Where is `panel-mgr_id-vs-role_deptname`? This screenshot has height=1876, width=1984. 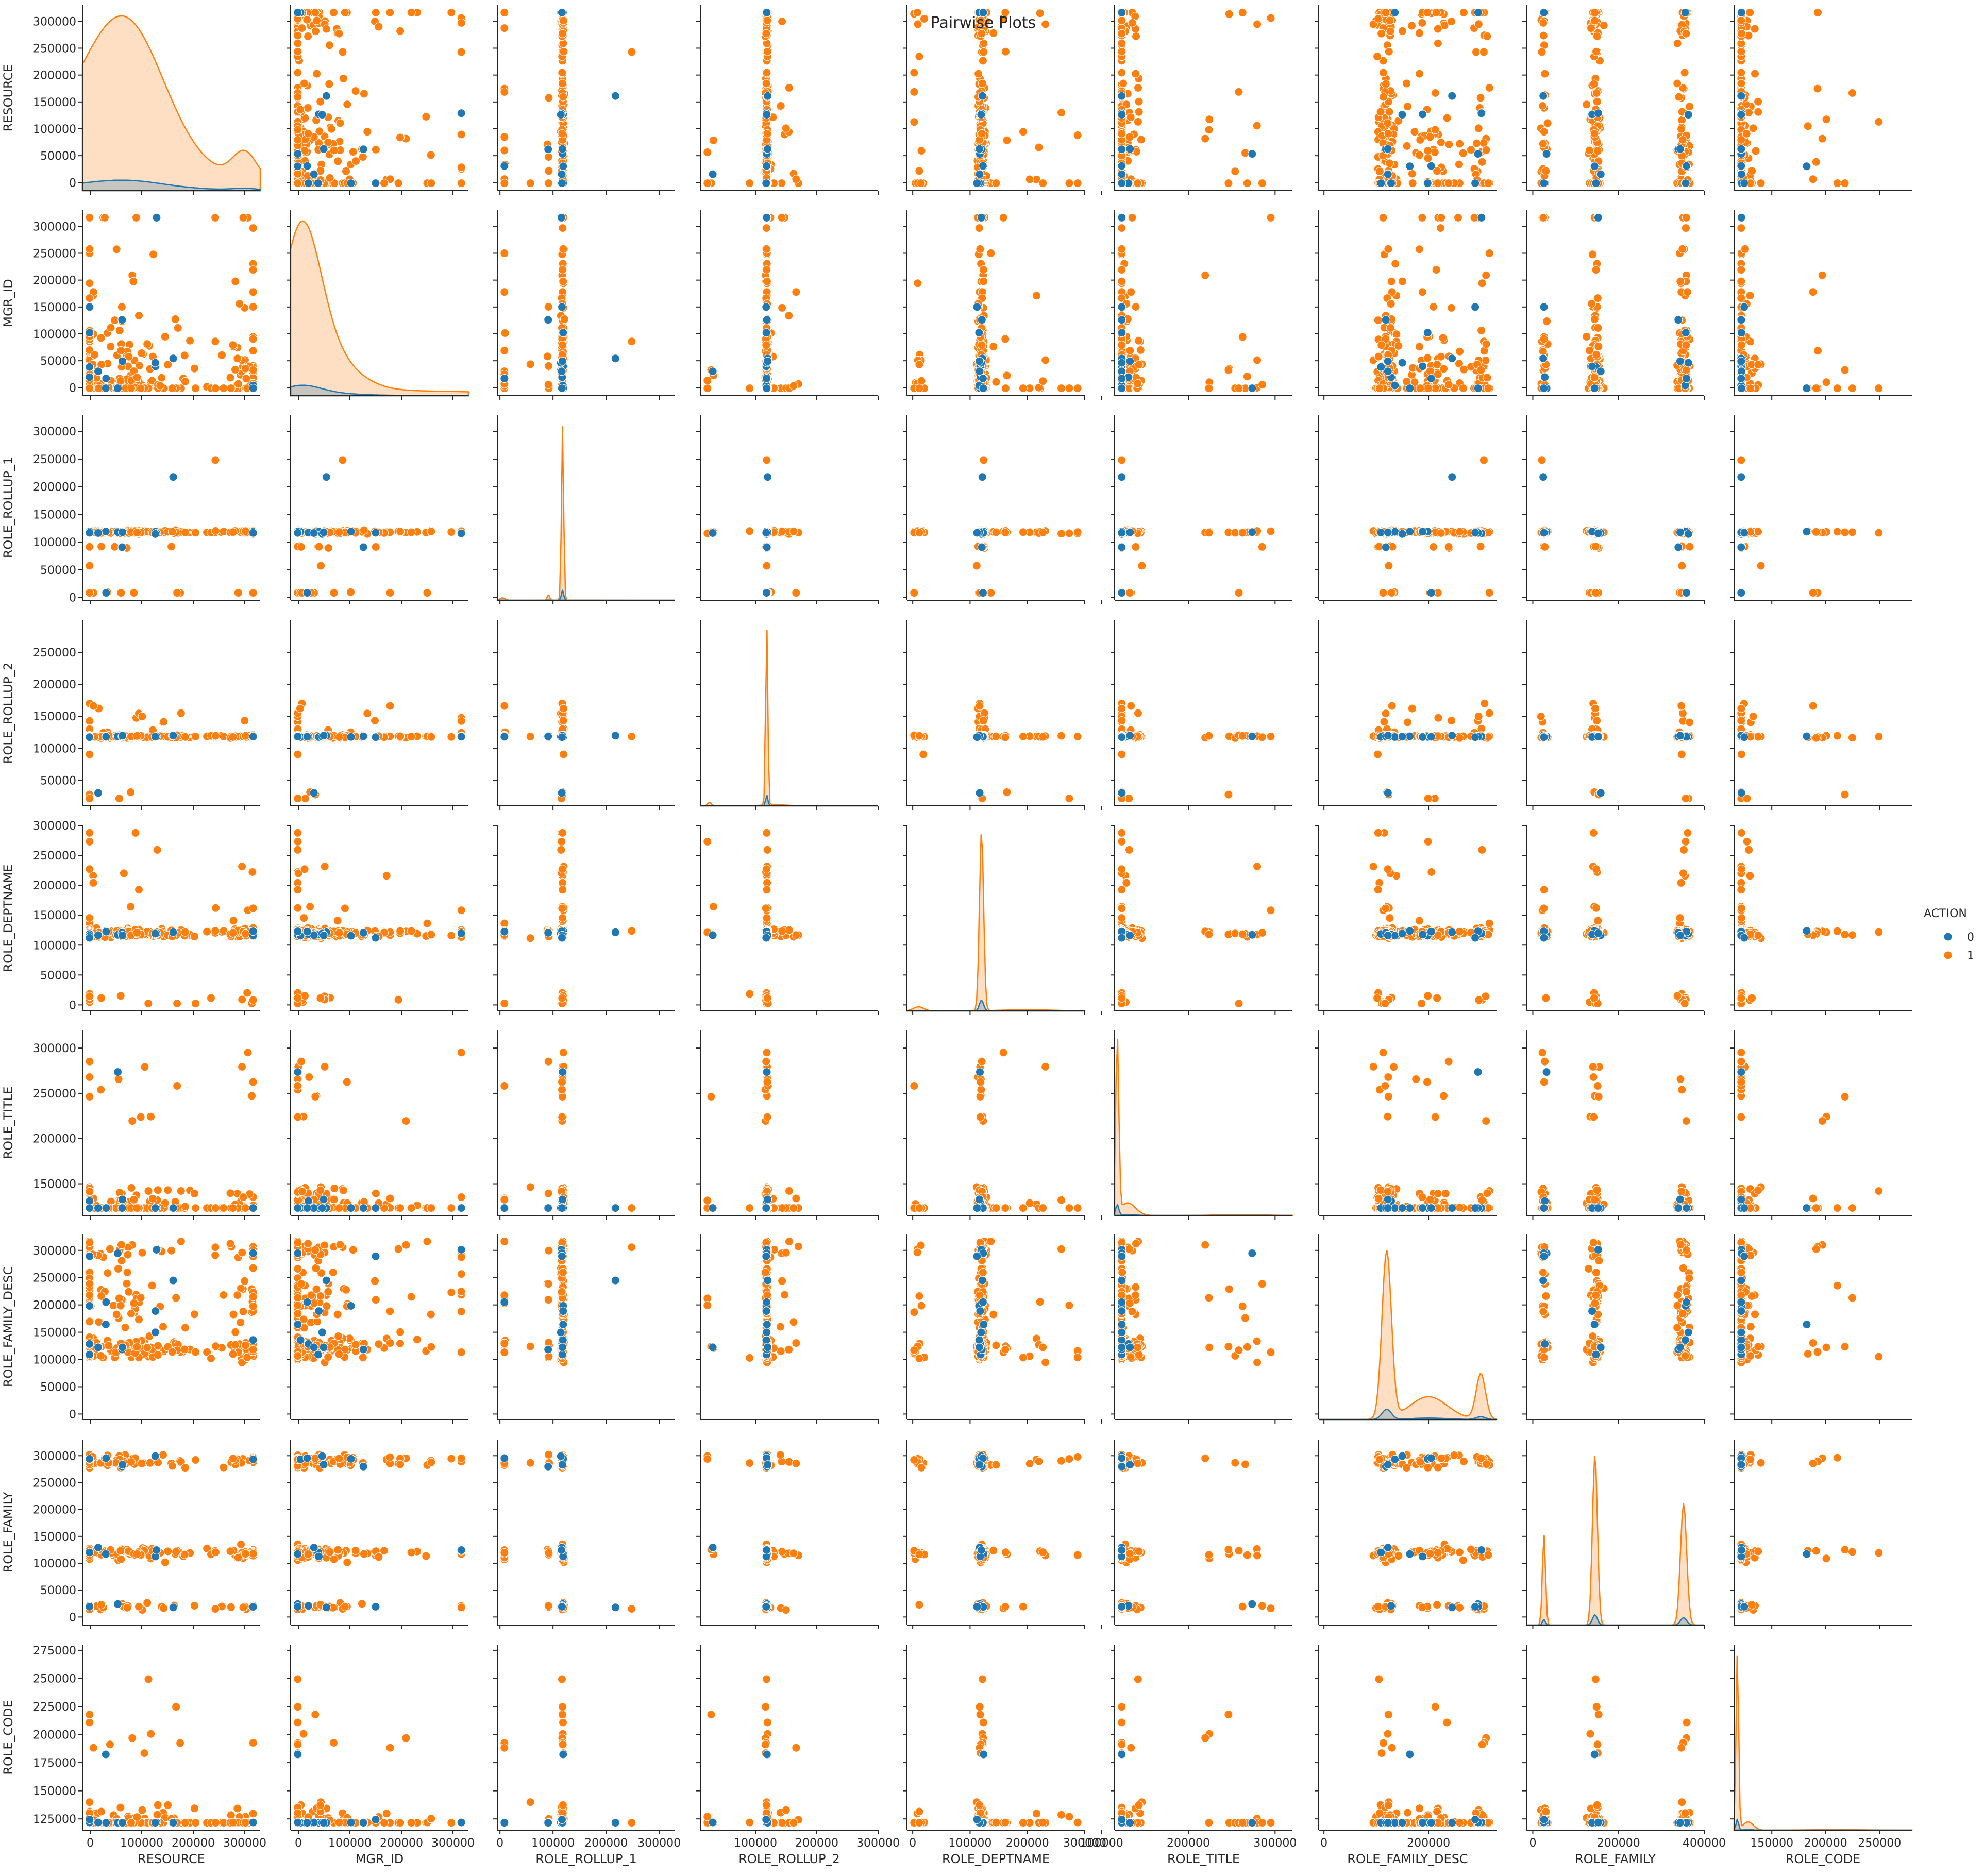
panel-mgr_id-vs-role_deptname is located at coordinates (994, 305).